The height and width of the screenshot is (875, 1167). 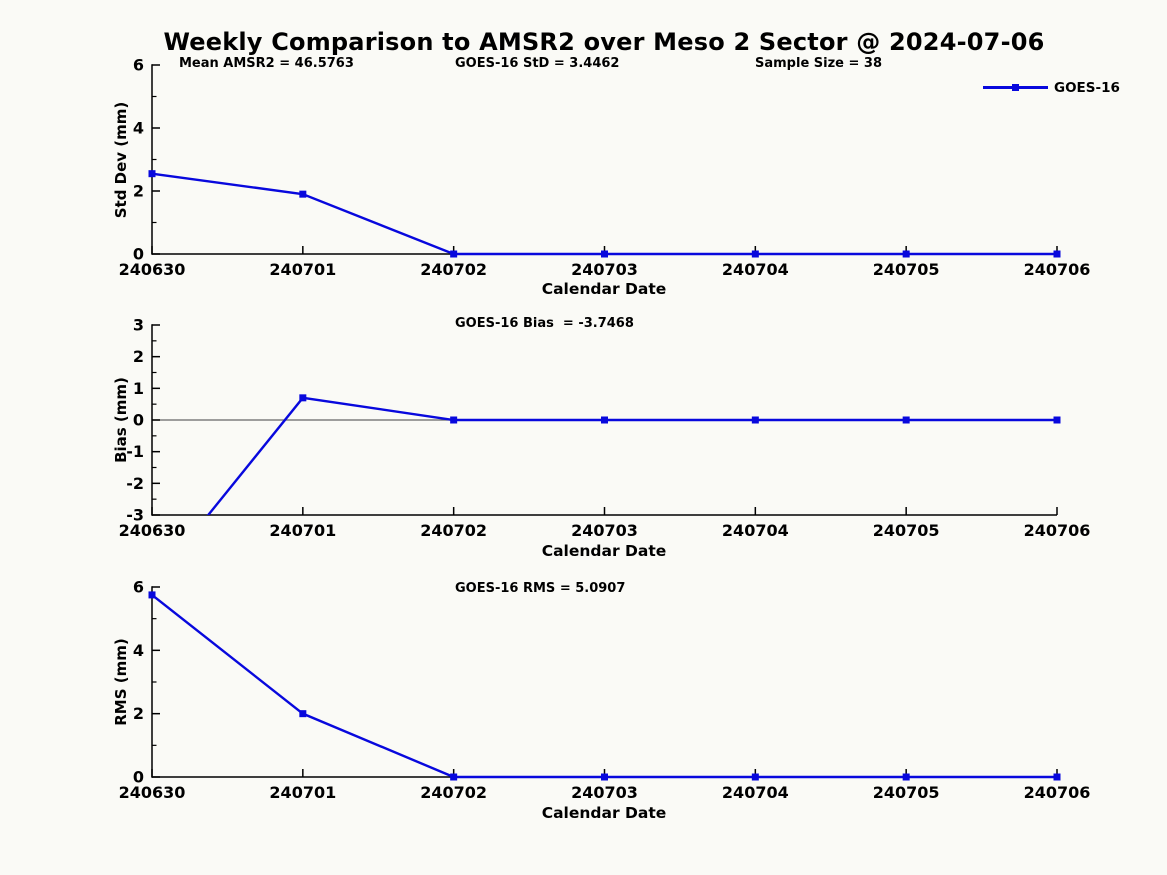 I want to click on legend: GOES-16, so click(x=1073, y=87).